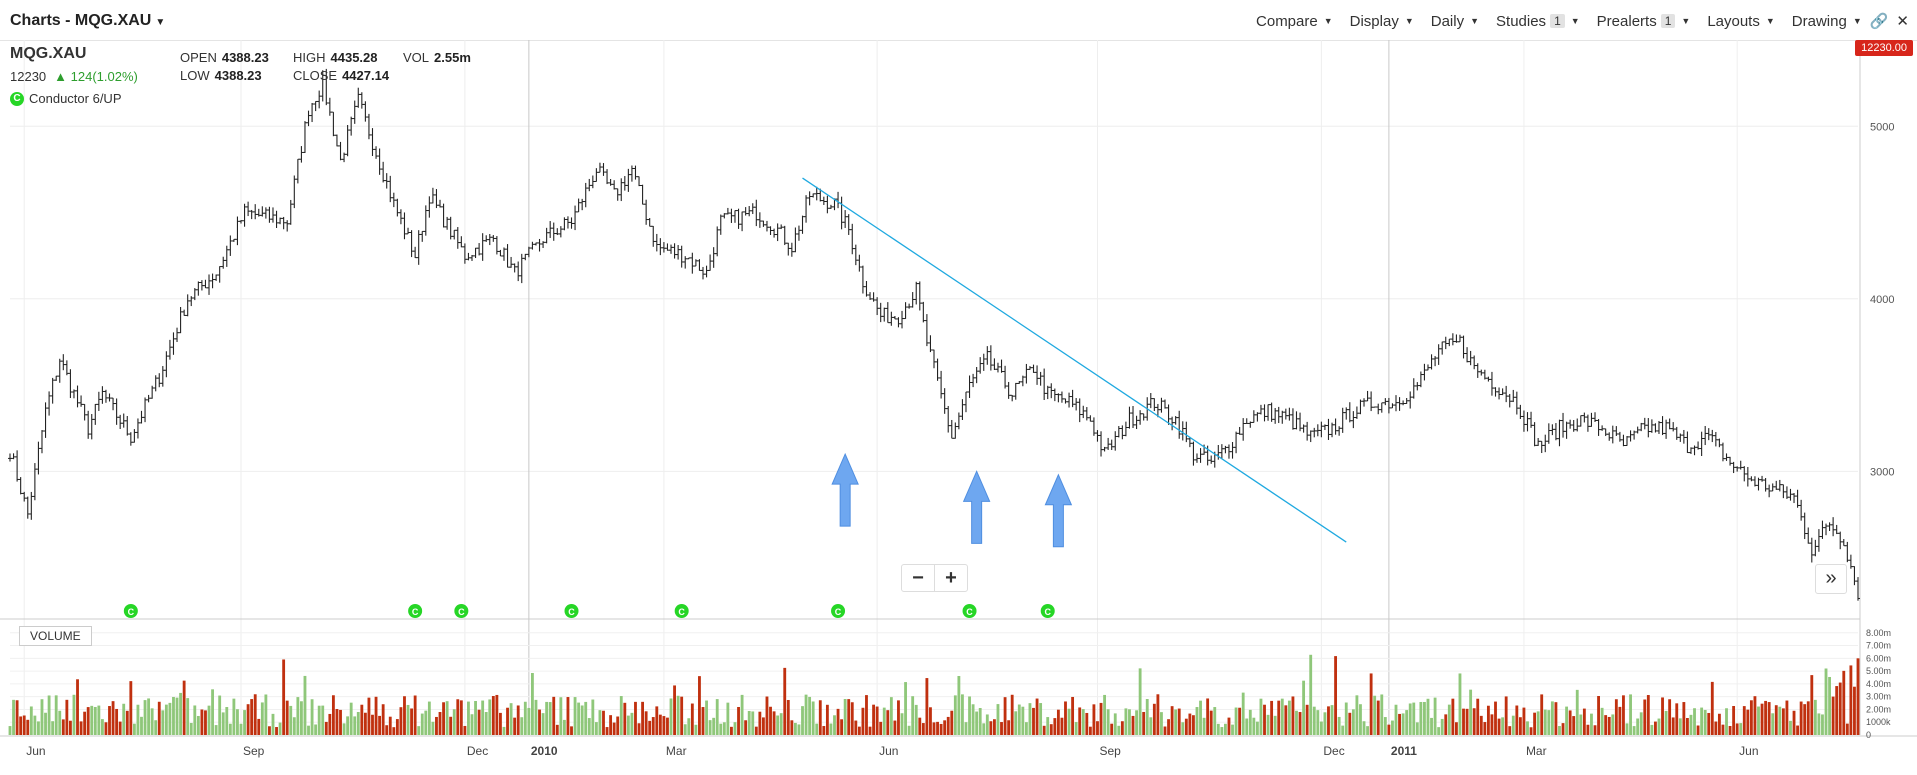  What do you see at coordinates (131, 612) in the screenshot?
I see `signal-marker-label: C` at bounding box center [131, 612].